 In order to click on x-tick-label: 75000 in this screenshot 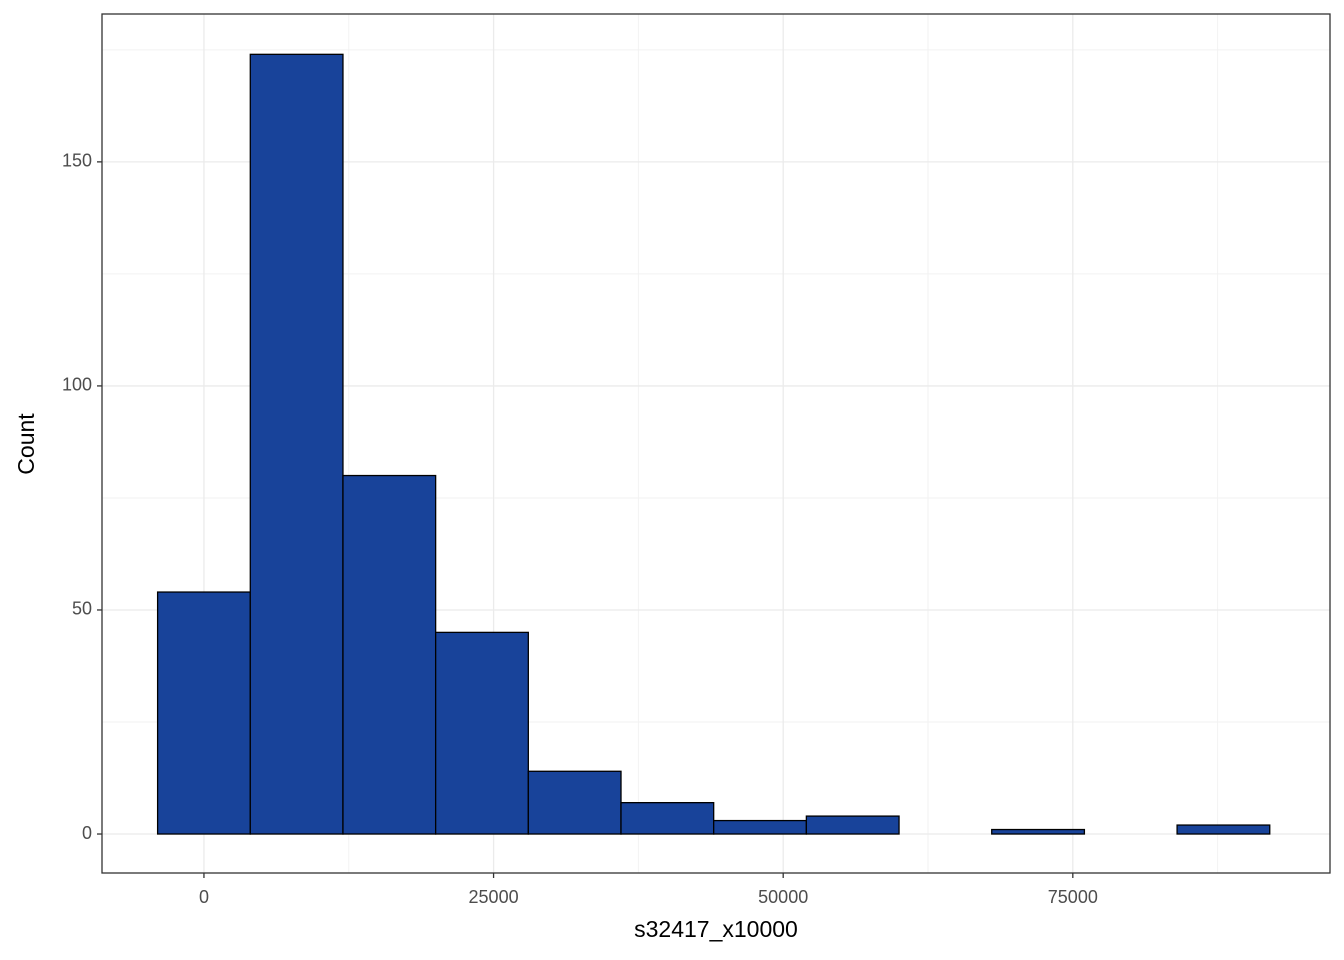, I will do `click(1073, 897)`.